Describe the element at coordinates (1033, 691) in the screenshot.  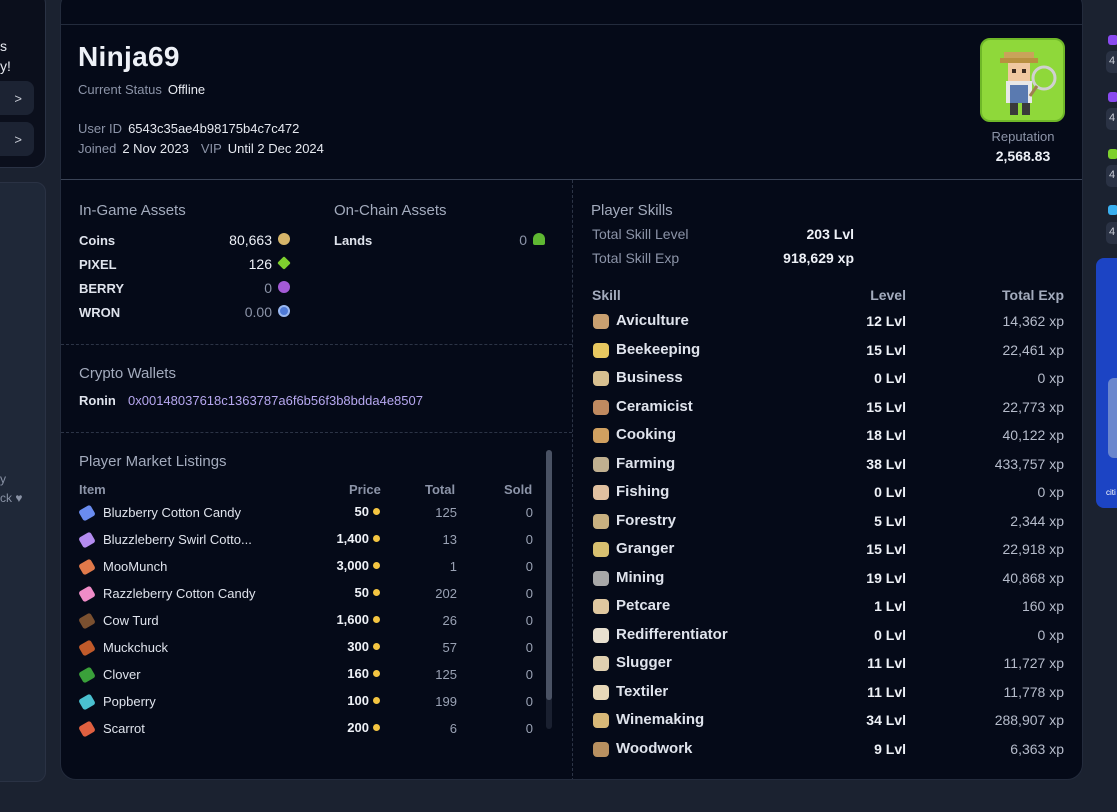
I see `skill-exp: 11,778 xp` at that location.